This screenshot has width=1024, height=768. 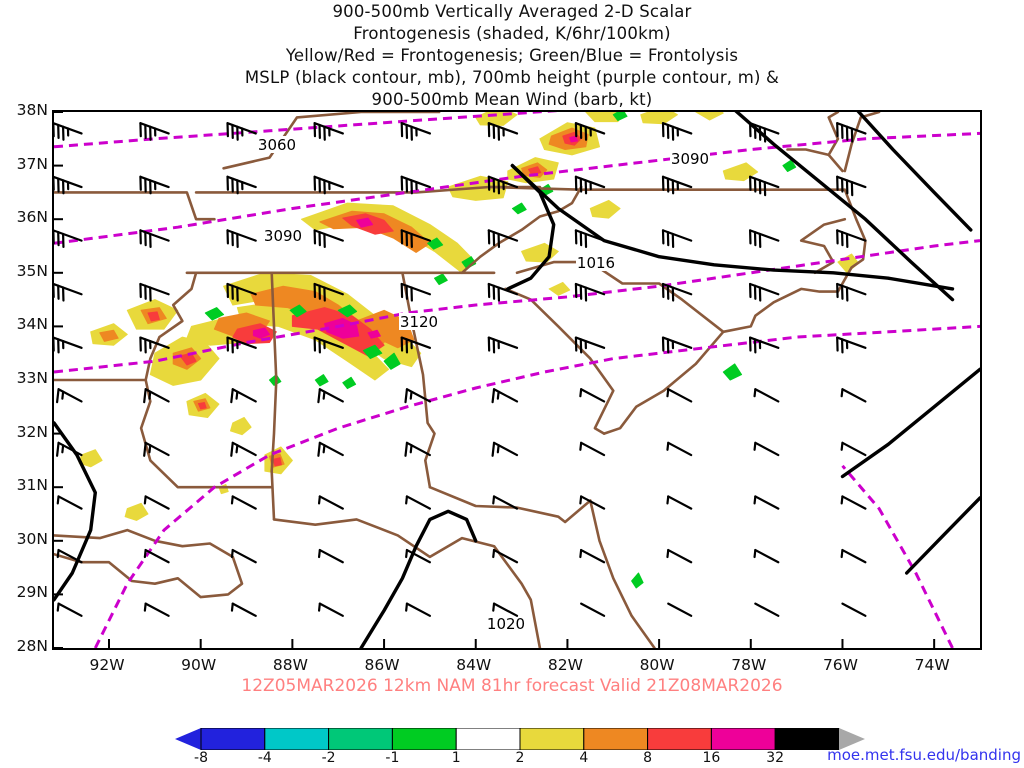 I want to click on title-line-2: Frontogenesis (shaded, K/6hr/100km), so click(x=512, y=33).